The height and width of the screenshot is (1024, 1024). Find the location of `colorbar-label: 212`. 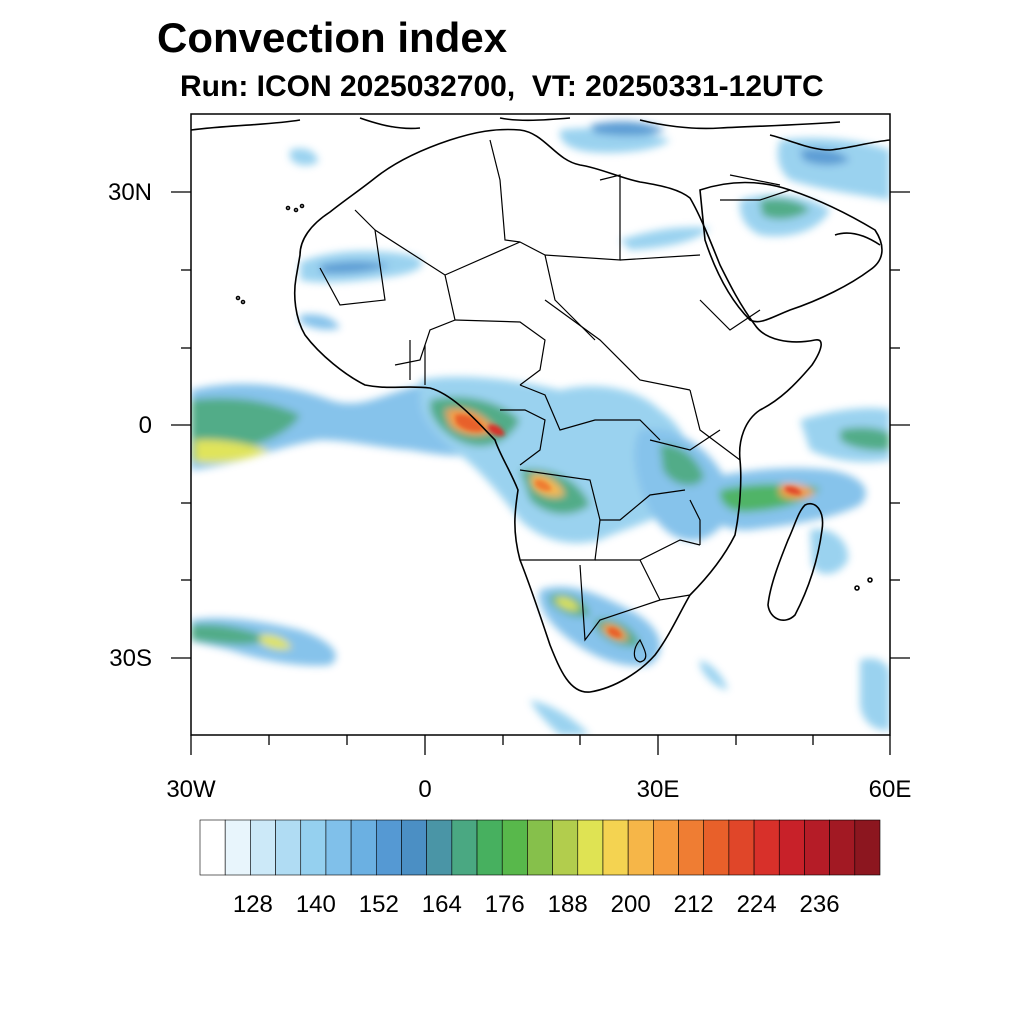

colorbar-label: 212 is located at coordinates (694, 904).